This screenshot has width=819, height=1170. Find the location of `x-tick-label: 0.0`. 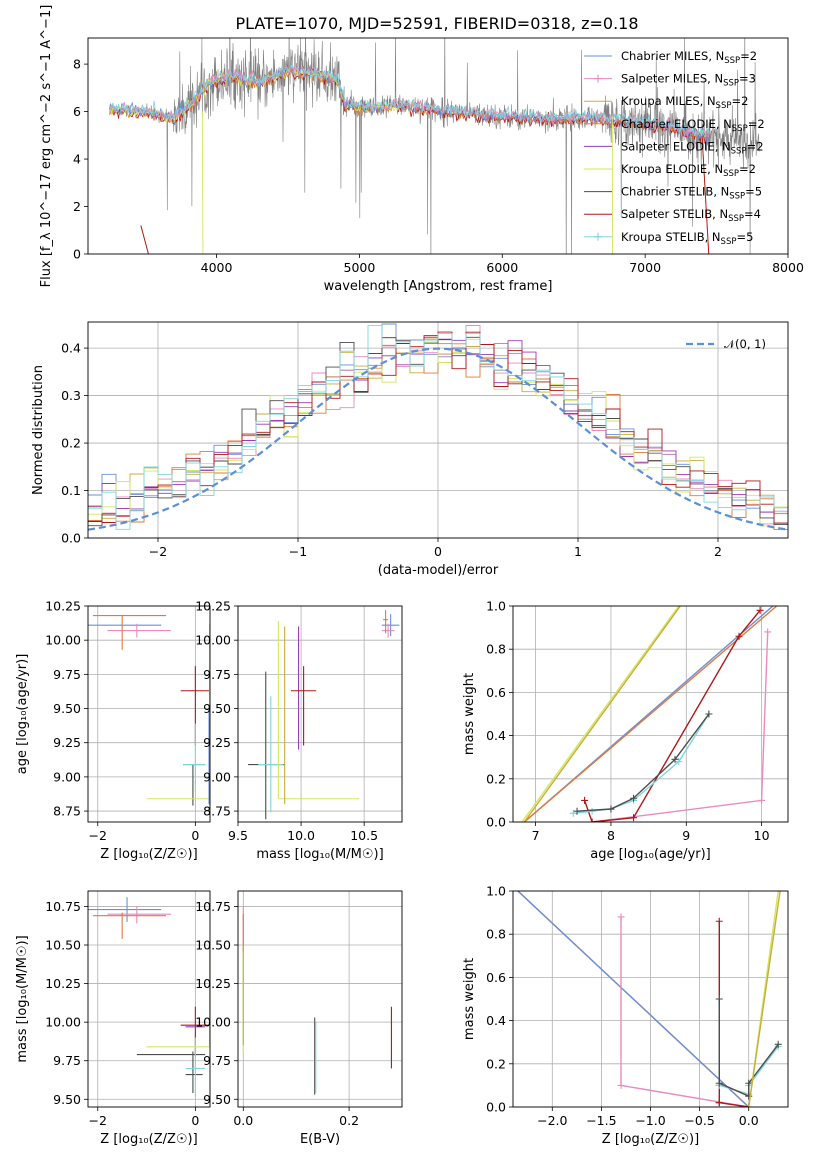

x-tick-label: 0.0 is located at coordinates (749, 1120).